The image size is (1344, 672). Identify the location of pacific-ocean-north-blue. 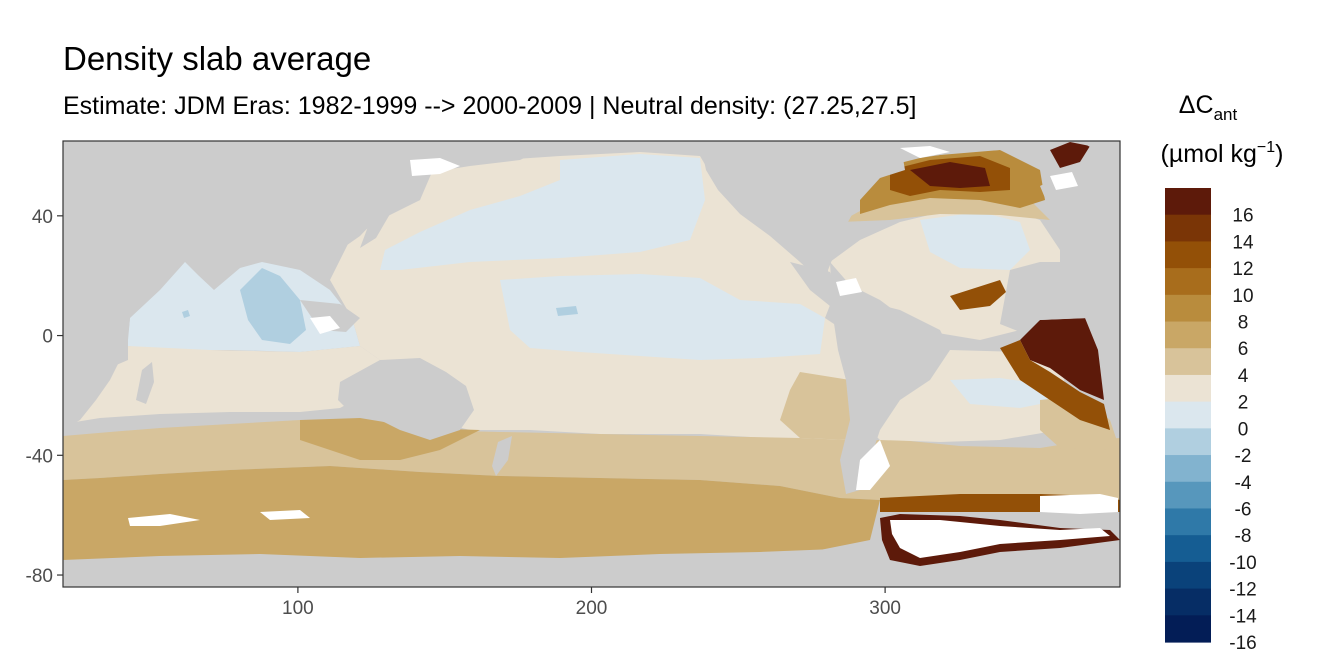
(542, 212).